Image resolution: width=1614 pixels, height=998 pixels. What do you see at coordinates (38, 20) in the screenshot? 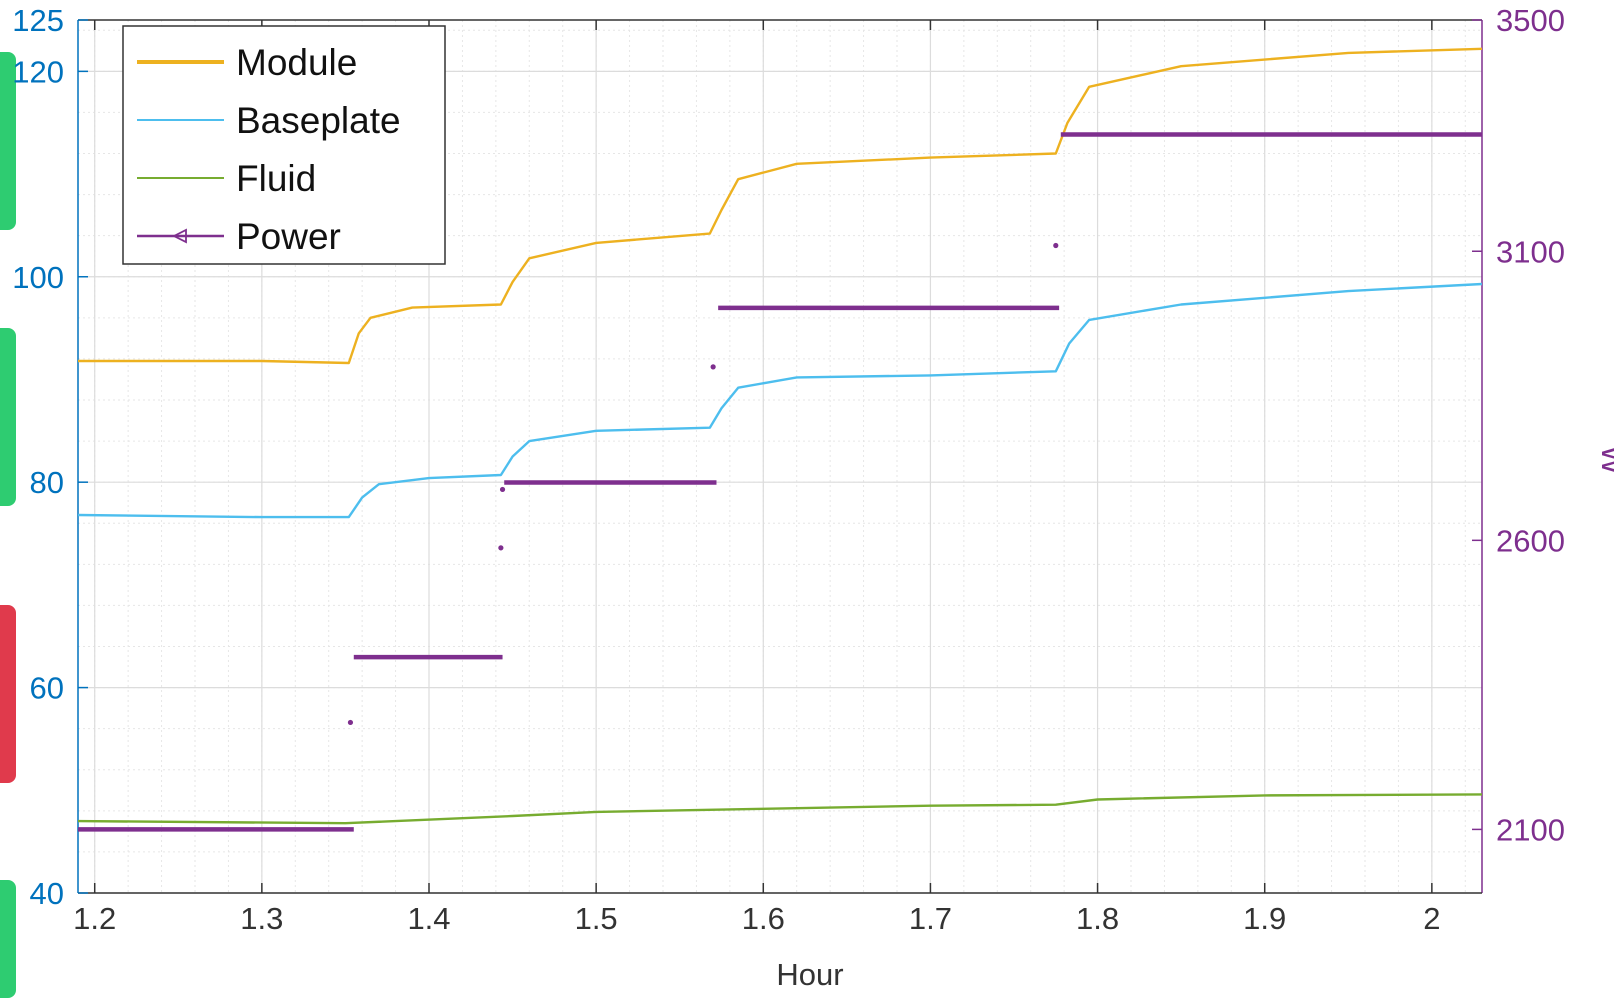
I see `y-left-tick-label: 125` at bounding box center [38, 20].